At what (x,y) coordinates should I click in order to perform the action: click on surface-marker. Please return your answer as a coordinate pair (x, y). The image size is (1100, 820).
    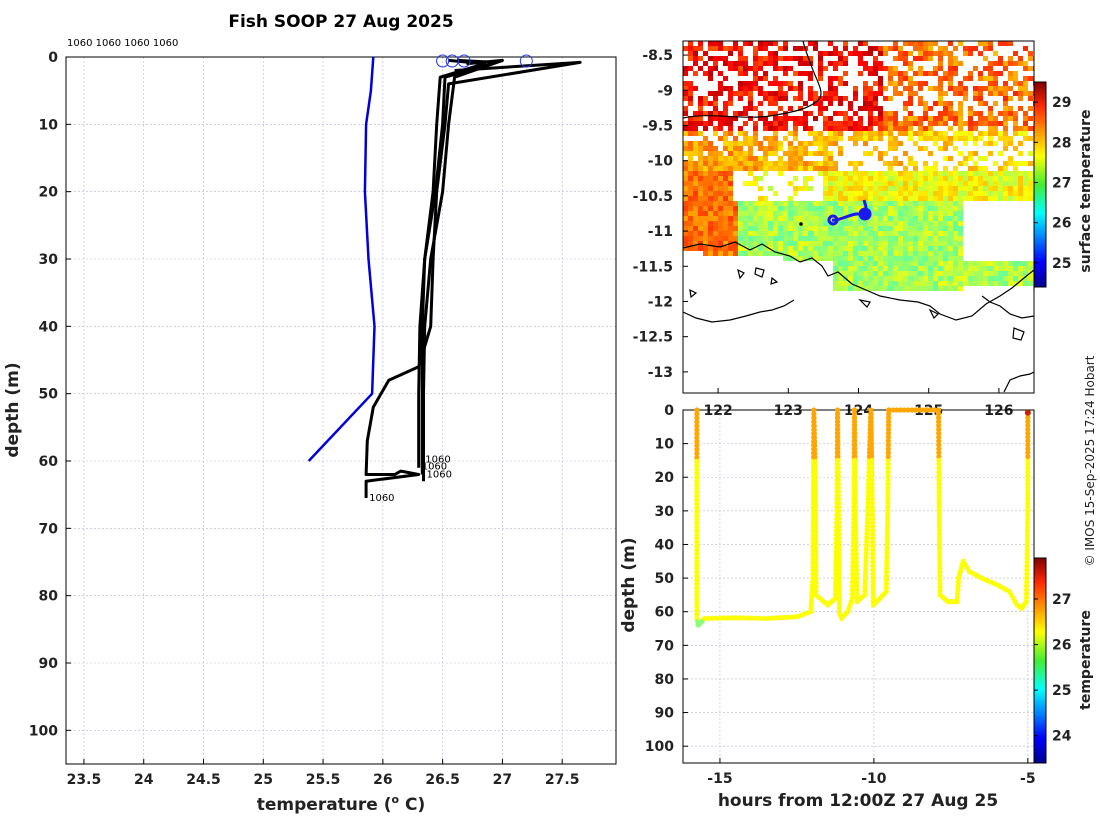
    Looking at the image, I should click on (464, 61).